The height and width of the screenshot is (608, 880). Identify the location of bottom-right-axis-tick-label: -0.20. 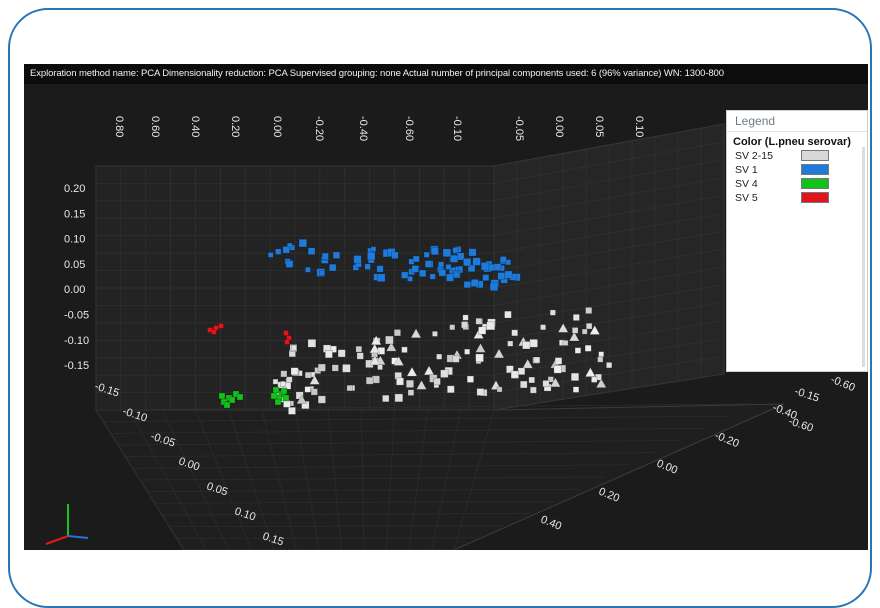
(727, 440).